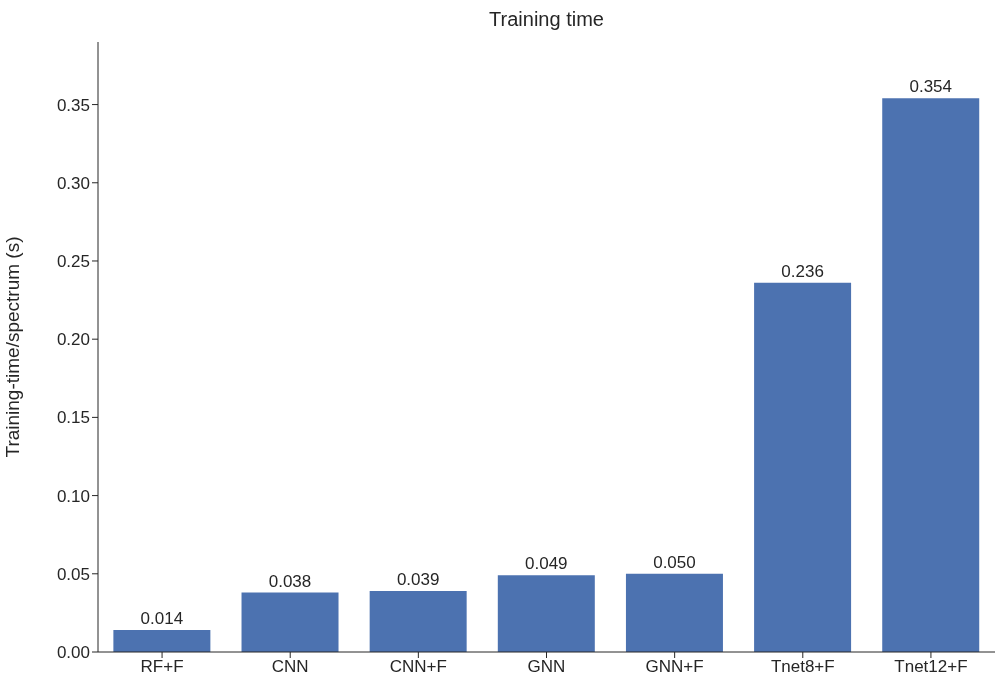 The width and height of the screenshot is (1003, 693). I want to click on y-tick-label: 0.25, so click(73, 262).